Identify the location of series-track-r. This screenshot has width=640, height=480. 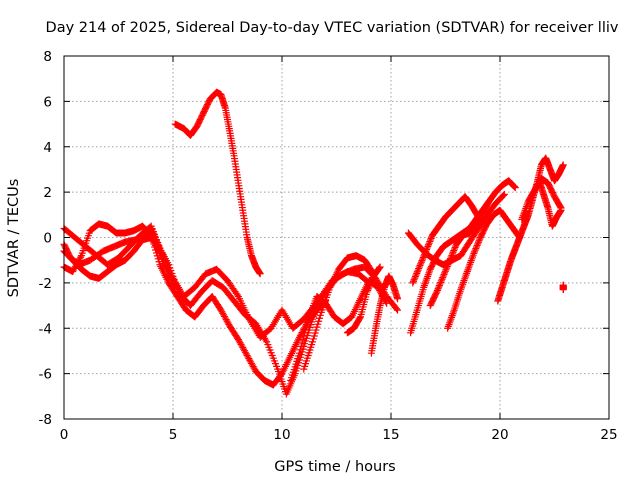
(563, 287).